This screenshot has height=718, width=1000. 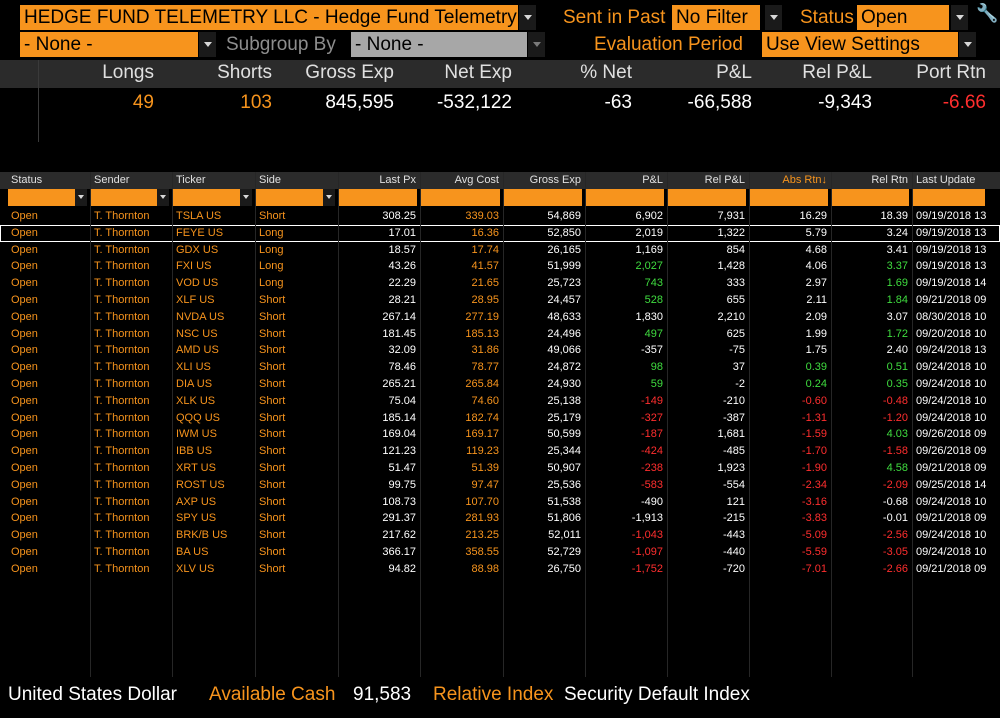 I want to click on cell-last-px: 17.01, so click(x=402, y=232).